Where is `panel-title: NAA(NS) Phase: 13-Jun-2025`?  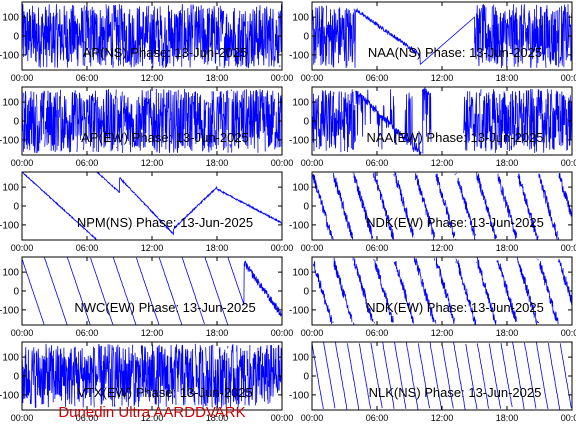 panel-title: NAA(NS) Phase: 13-Jun-2025 is located at coordinates (455, 52).